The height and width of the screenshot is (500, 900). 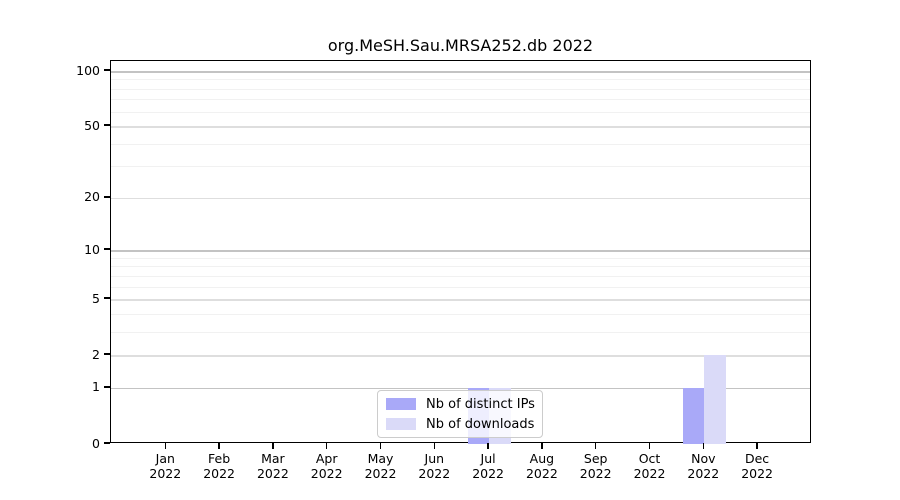 I want to click on y-tick-label: 20, so click(x=92, y=197).